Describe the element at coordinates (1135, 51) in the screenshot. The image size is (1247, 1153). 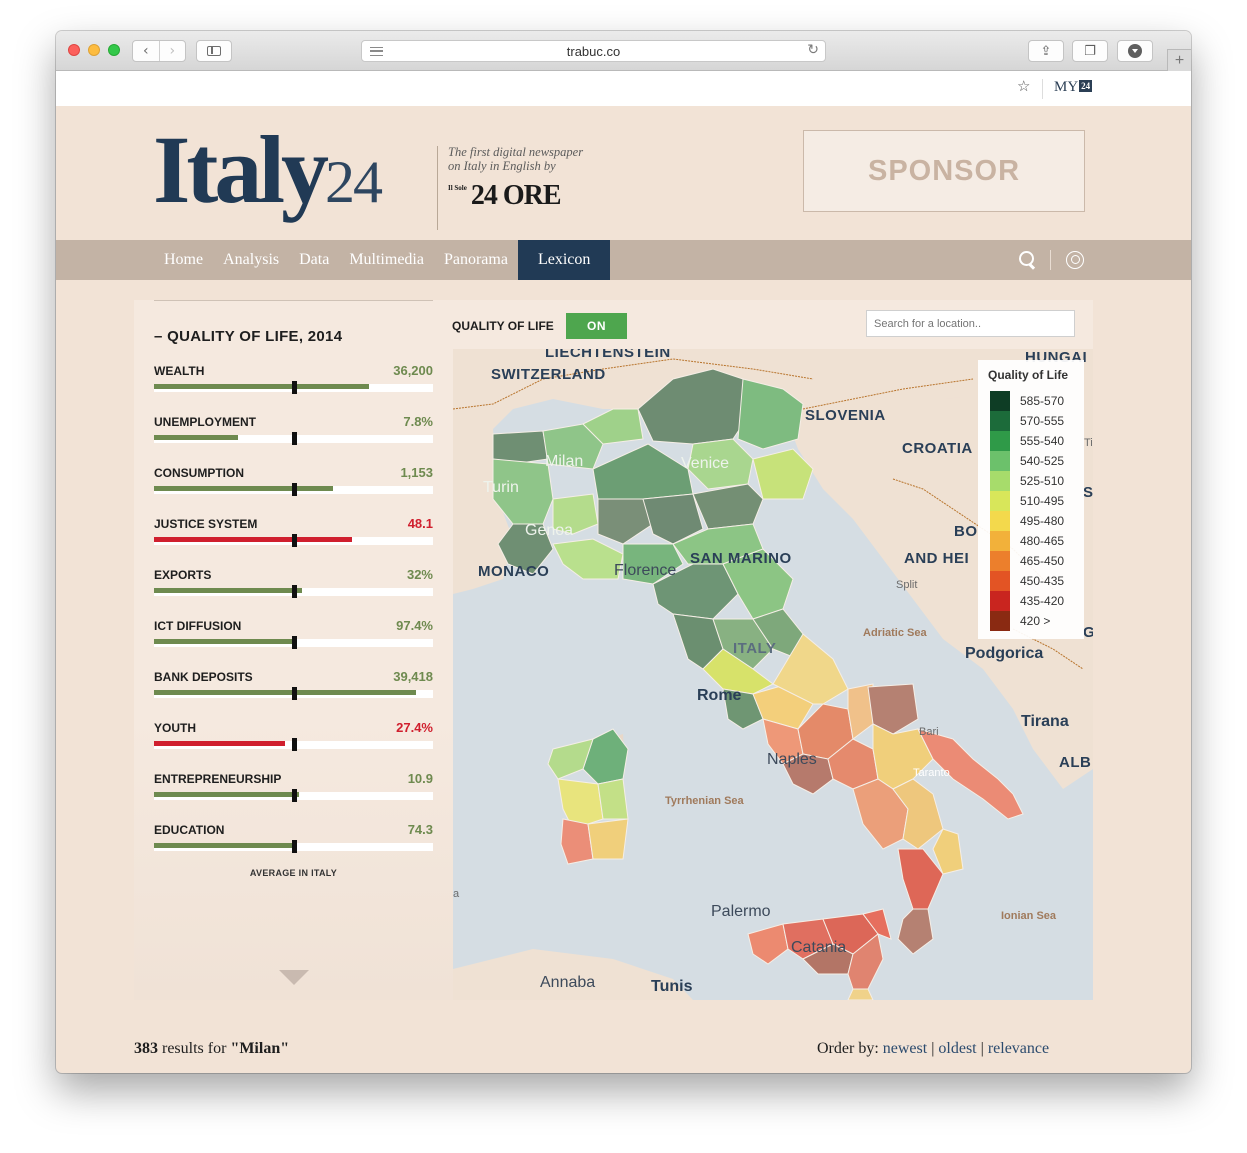
I see `downloads-button` at that location.